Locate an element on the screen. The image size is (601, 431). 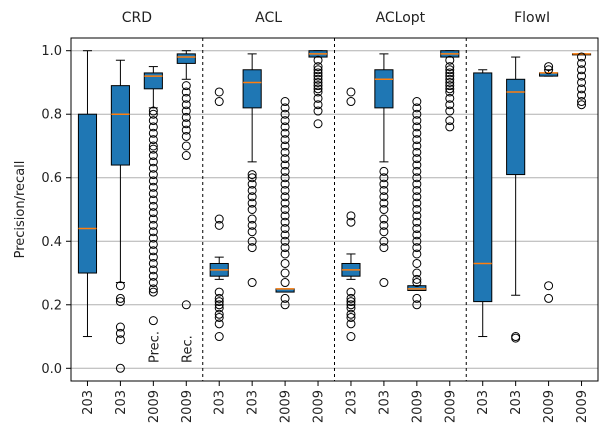
group-title: FlowI is located at coordinates (532, 18).